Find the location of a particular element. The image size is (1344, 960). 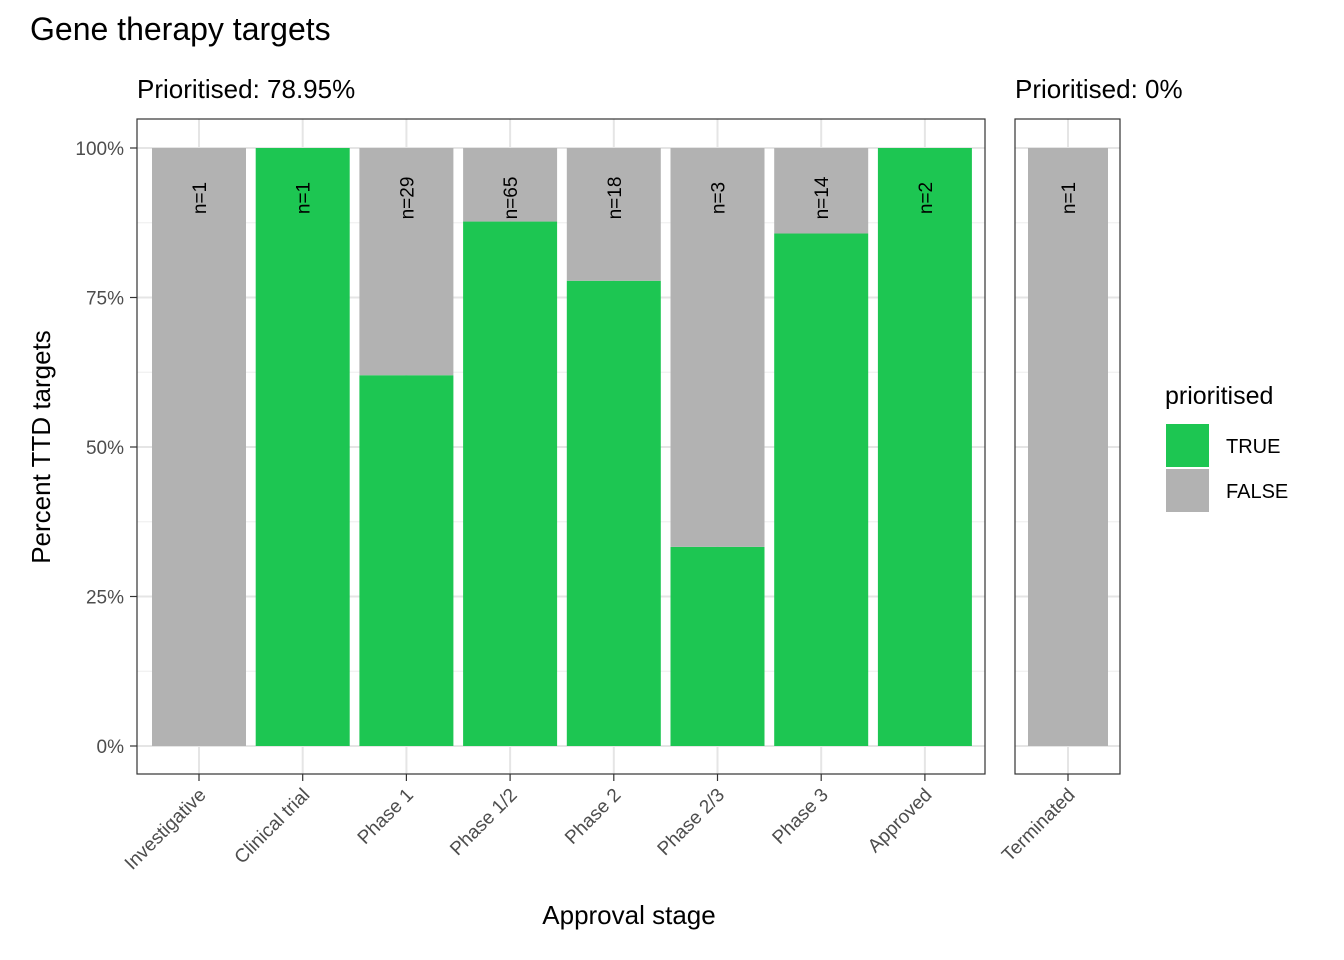

y-tick-label: 0% is located at coordinates (111, 747).